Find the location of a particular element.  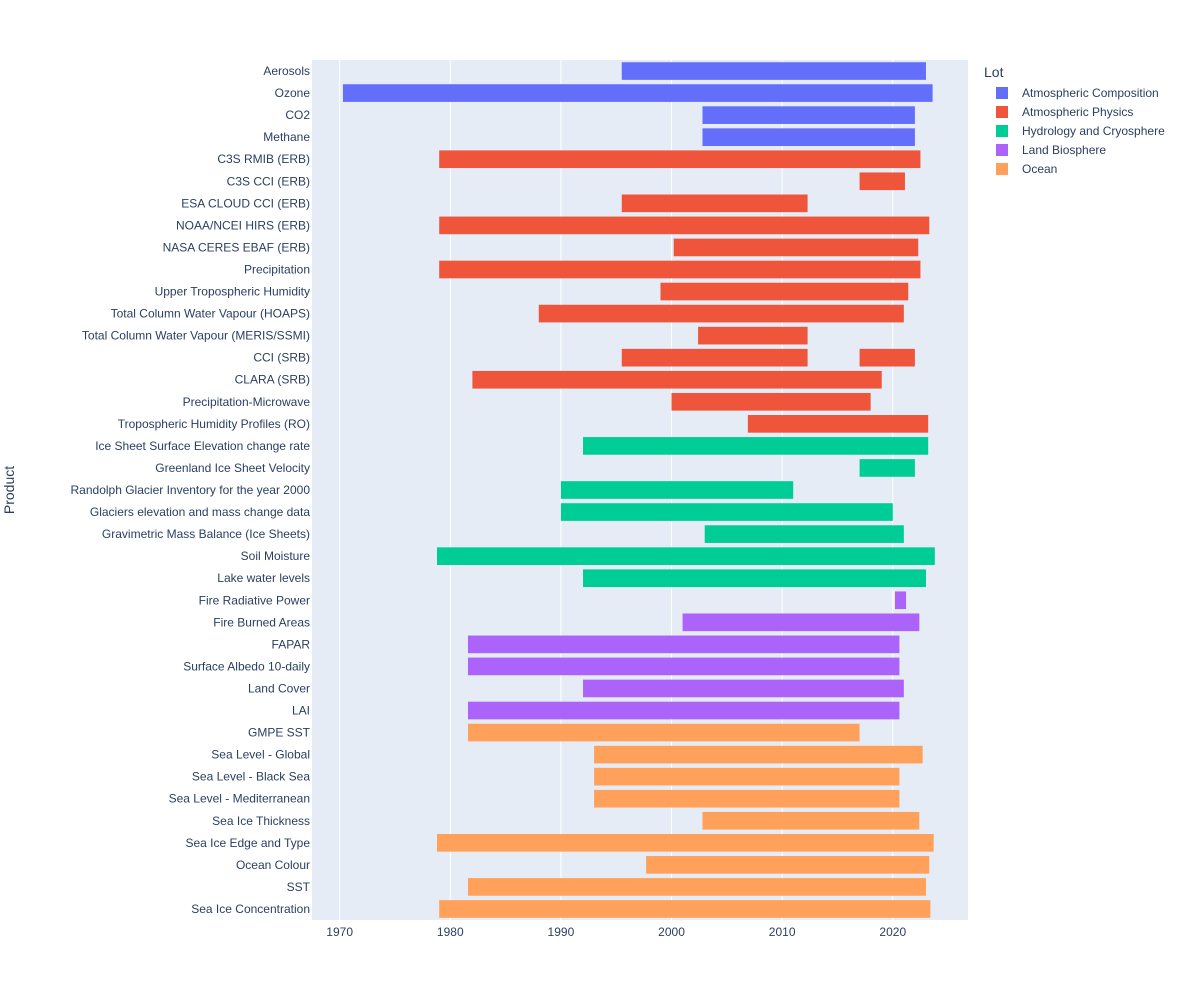

y-tick-label: Precipitation is located at coordinates (277, 269).